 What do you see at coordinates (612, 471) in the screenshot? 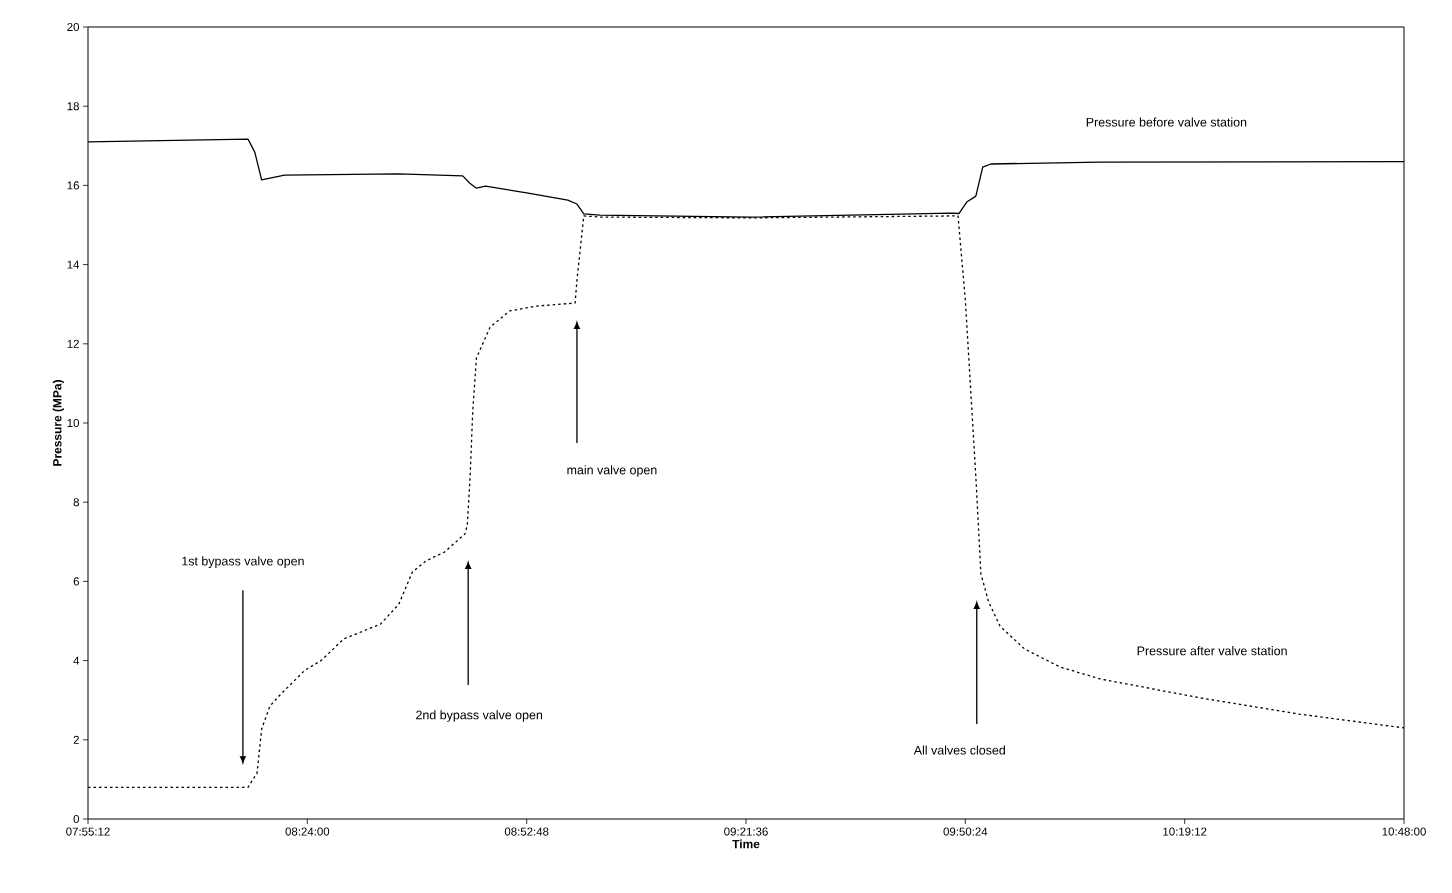
I see `annotation: main valve open` at bounding box center [612, 471].